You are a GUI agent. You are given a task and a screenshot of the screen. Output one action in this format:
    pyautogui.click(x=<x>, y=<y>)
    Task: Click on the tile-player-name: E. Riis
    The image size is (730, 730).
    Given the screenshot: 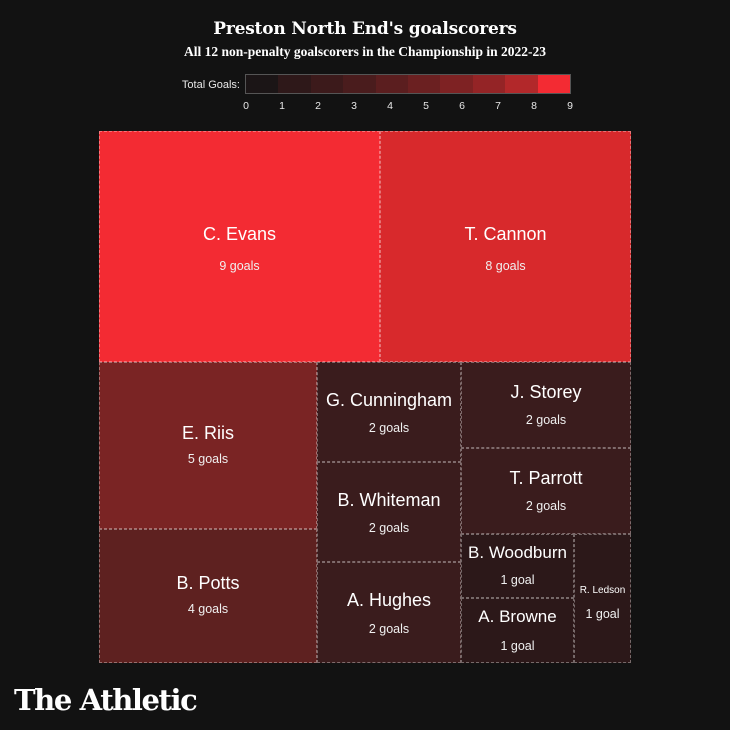 What is the action you would take?
    pyautogui.click(x=207, y=433)
    